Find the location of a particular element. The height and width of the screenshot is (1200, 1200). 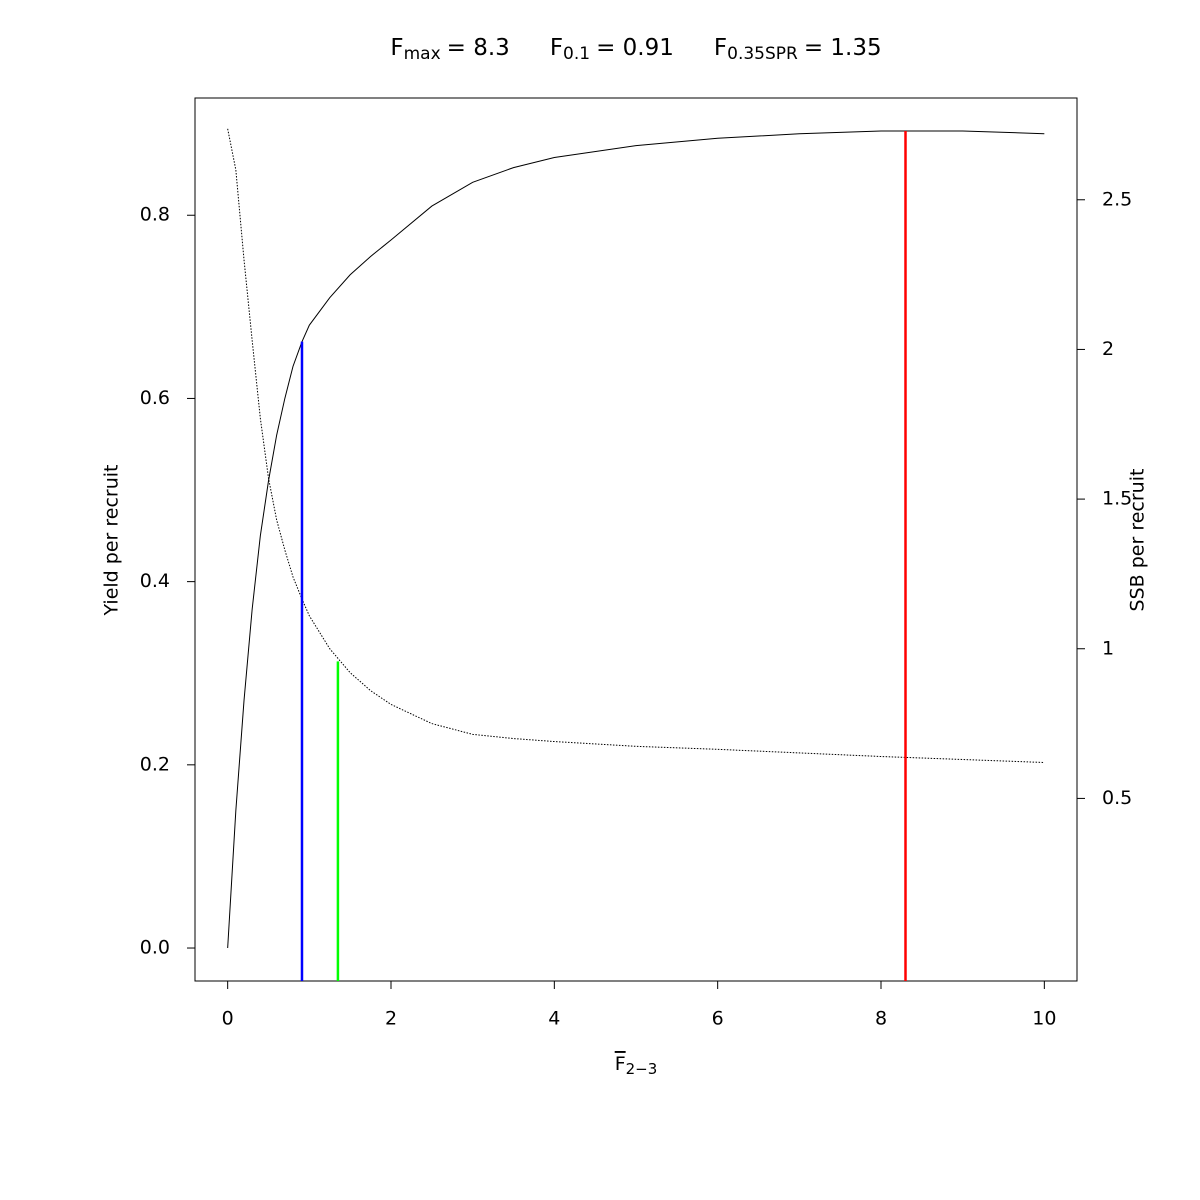

x-tick-label: 10 is located at coordinates (1044, 1019).